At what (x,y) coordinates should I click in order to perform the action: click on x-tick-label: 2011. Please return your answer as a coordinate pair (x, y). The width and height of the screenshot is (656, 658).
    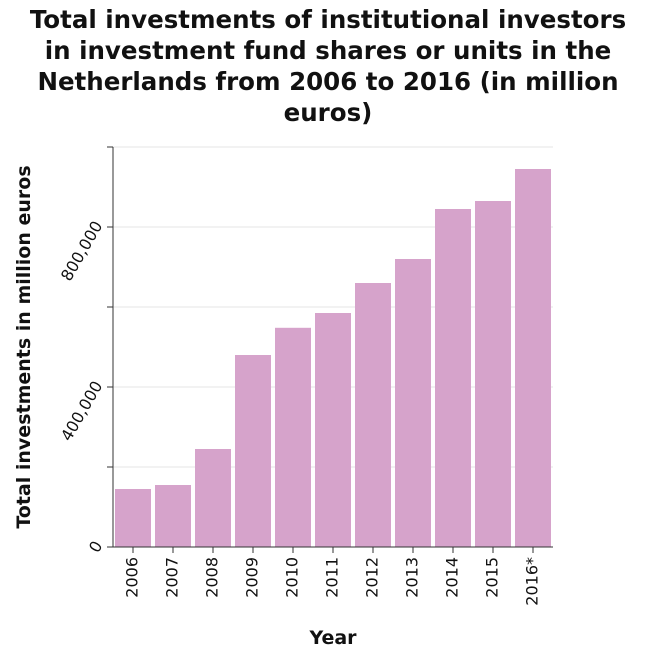
    Looking at the image, I should click on (332, 577).